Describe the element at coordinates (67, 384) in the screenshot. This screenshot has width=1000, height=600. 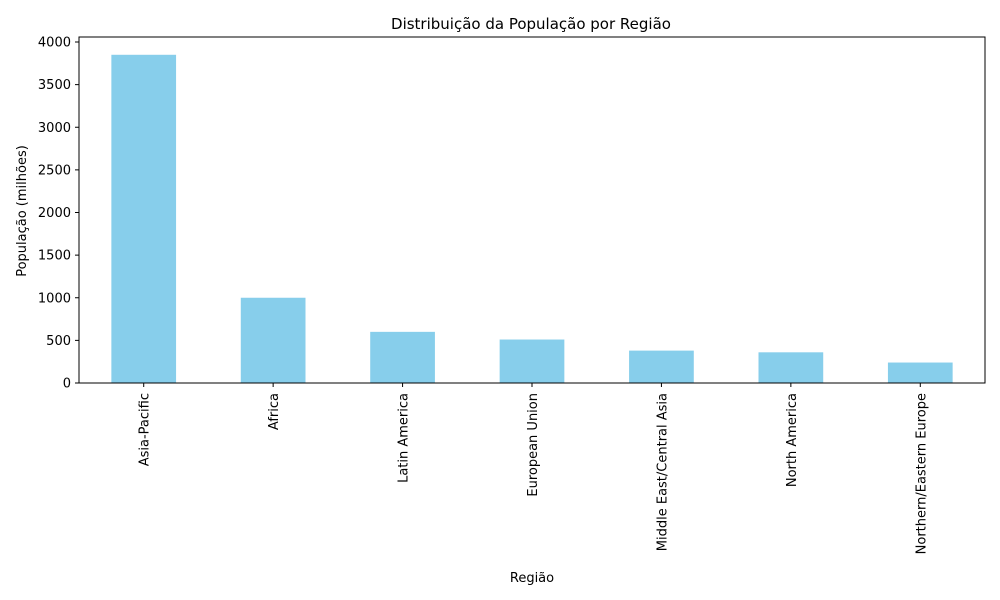
I see `y-tick-label: 0` at that location.